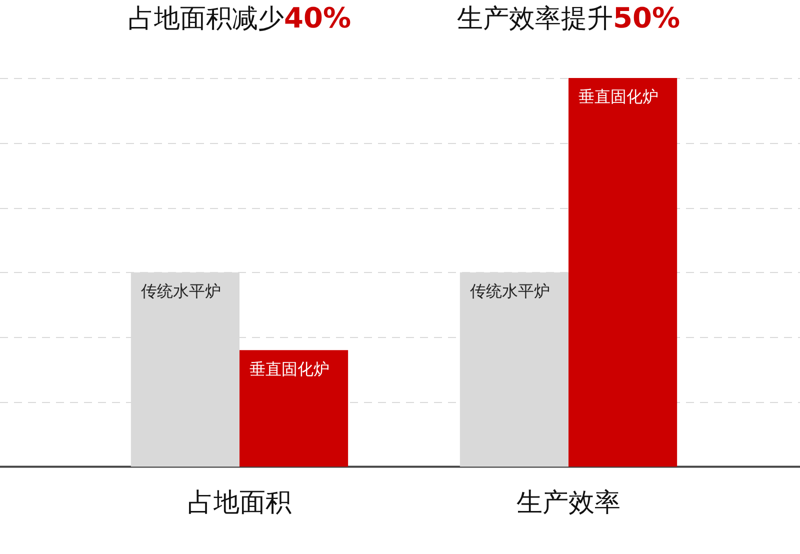 This screenshot has height=554, width=800. Describe the element at coordinates (240, 17) in the screenshot. I see `text: 占地面积减少40%` at that location.